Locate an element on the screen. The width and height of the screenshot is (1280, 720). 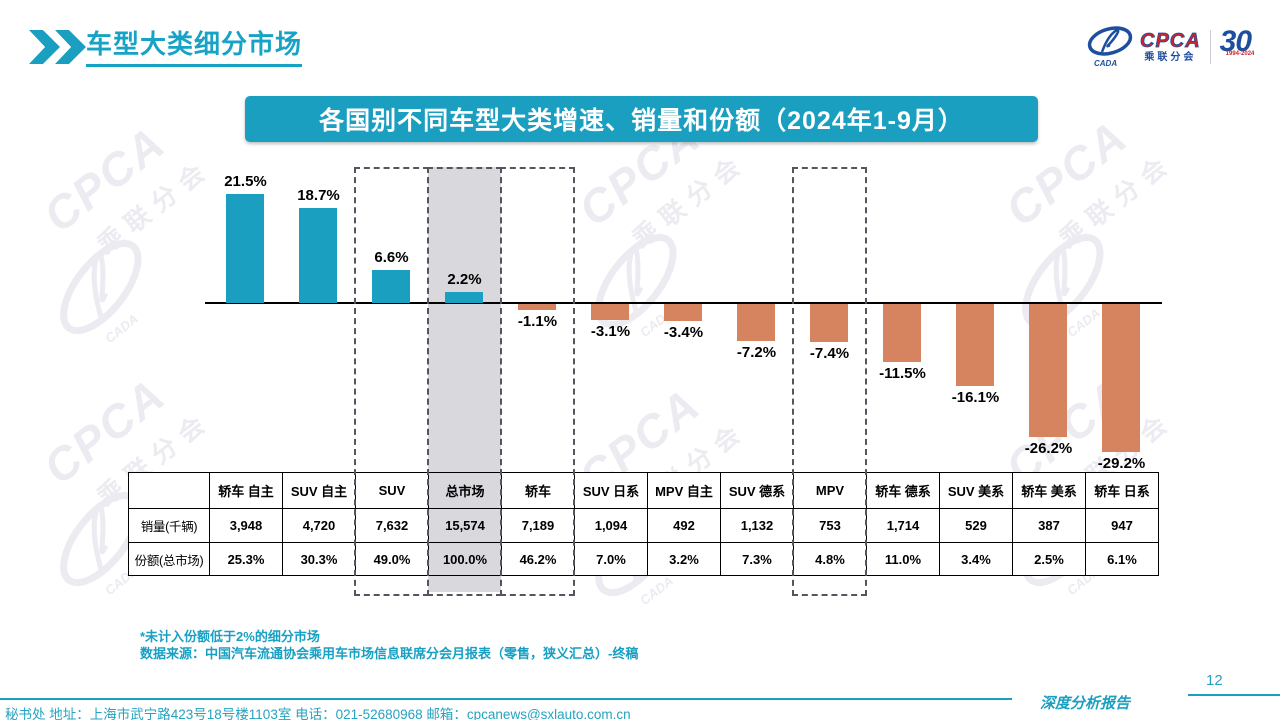
page-number: 12 is located at coordinates (1214, 680).